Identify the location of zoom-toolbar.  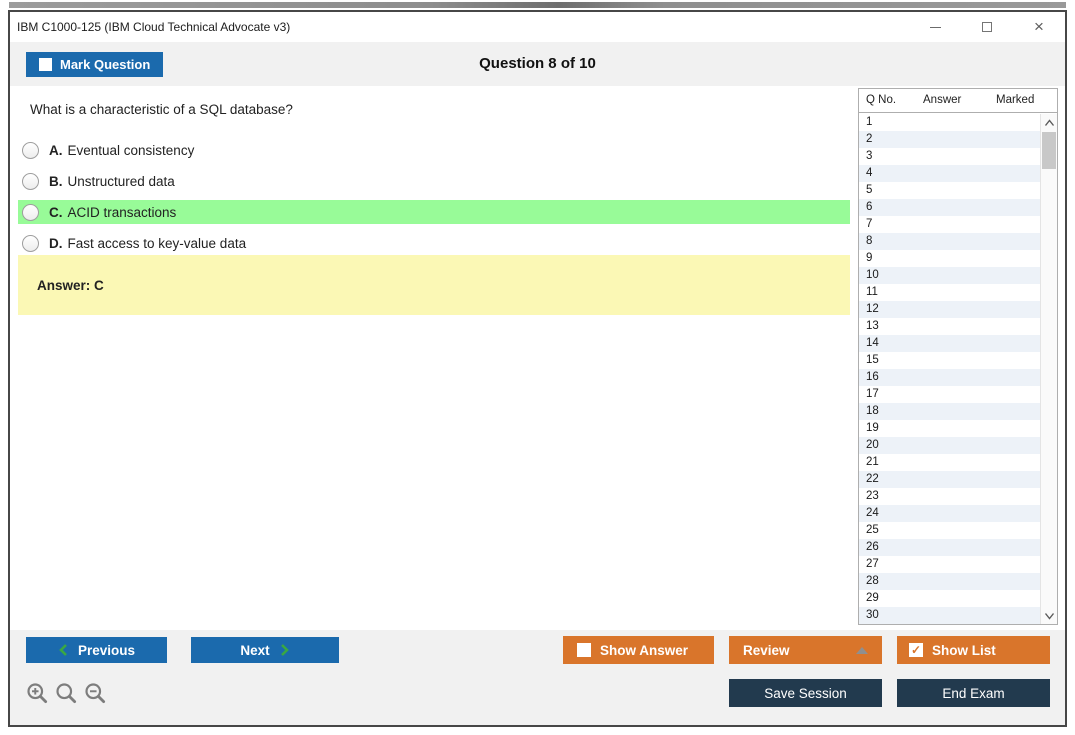
(67, 694).